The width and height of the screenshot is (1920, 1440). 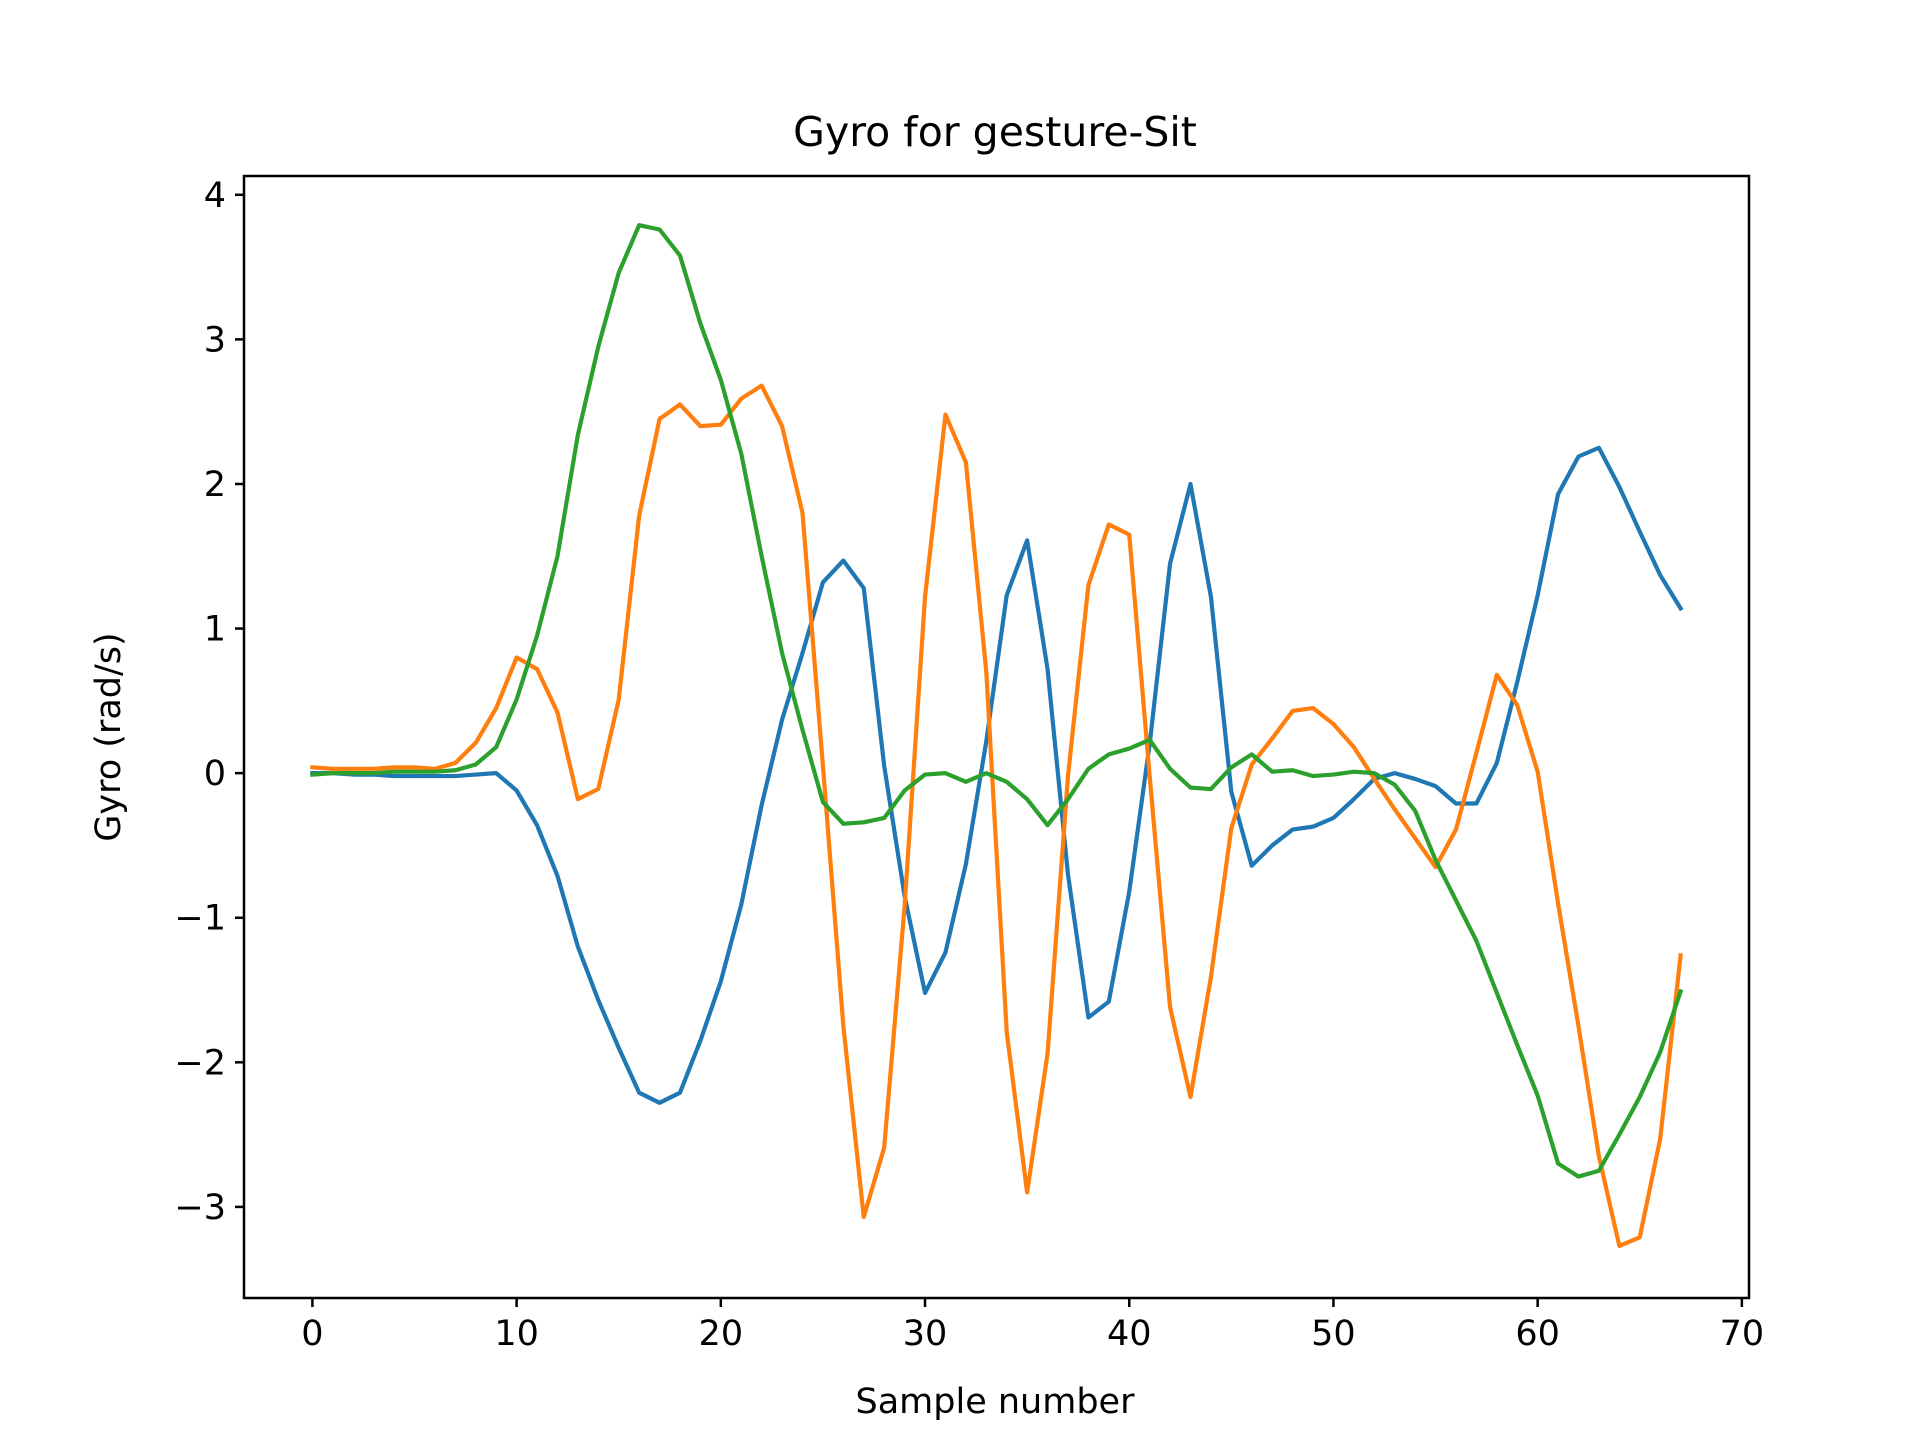 What do you see at coordinates (215, 340) in the screenshot?
I see `y-tick-label: 3` at bounding box center [215, 340].